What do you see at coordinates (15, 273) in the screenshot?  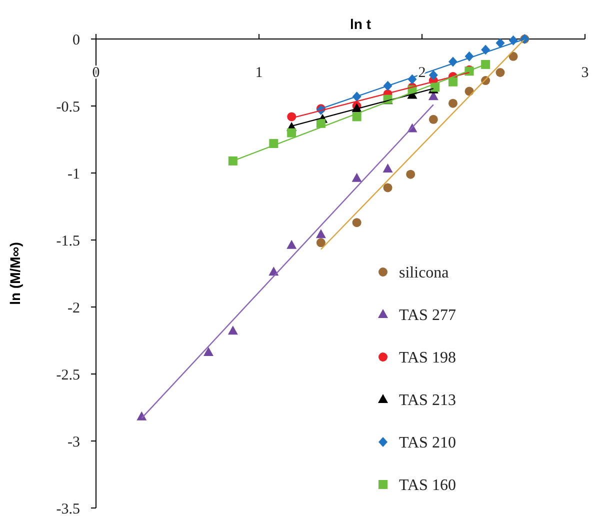 I see `y-axis-title: ln (M/M∞)` at bounding box center [15, 273].